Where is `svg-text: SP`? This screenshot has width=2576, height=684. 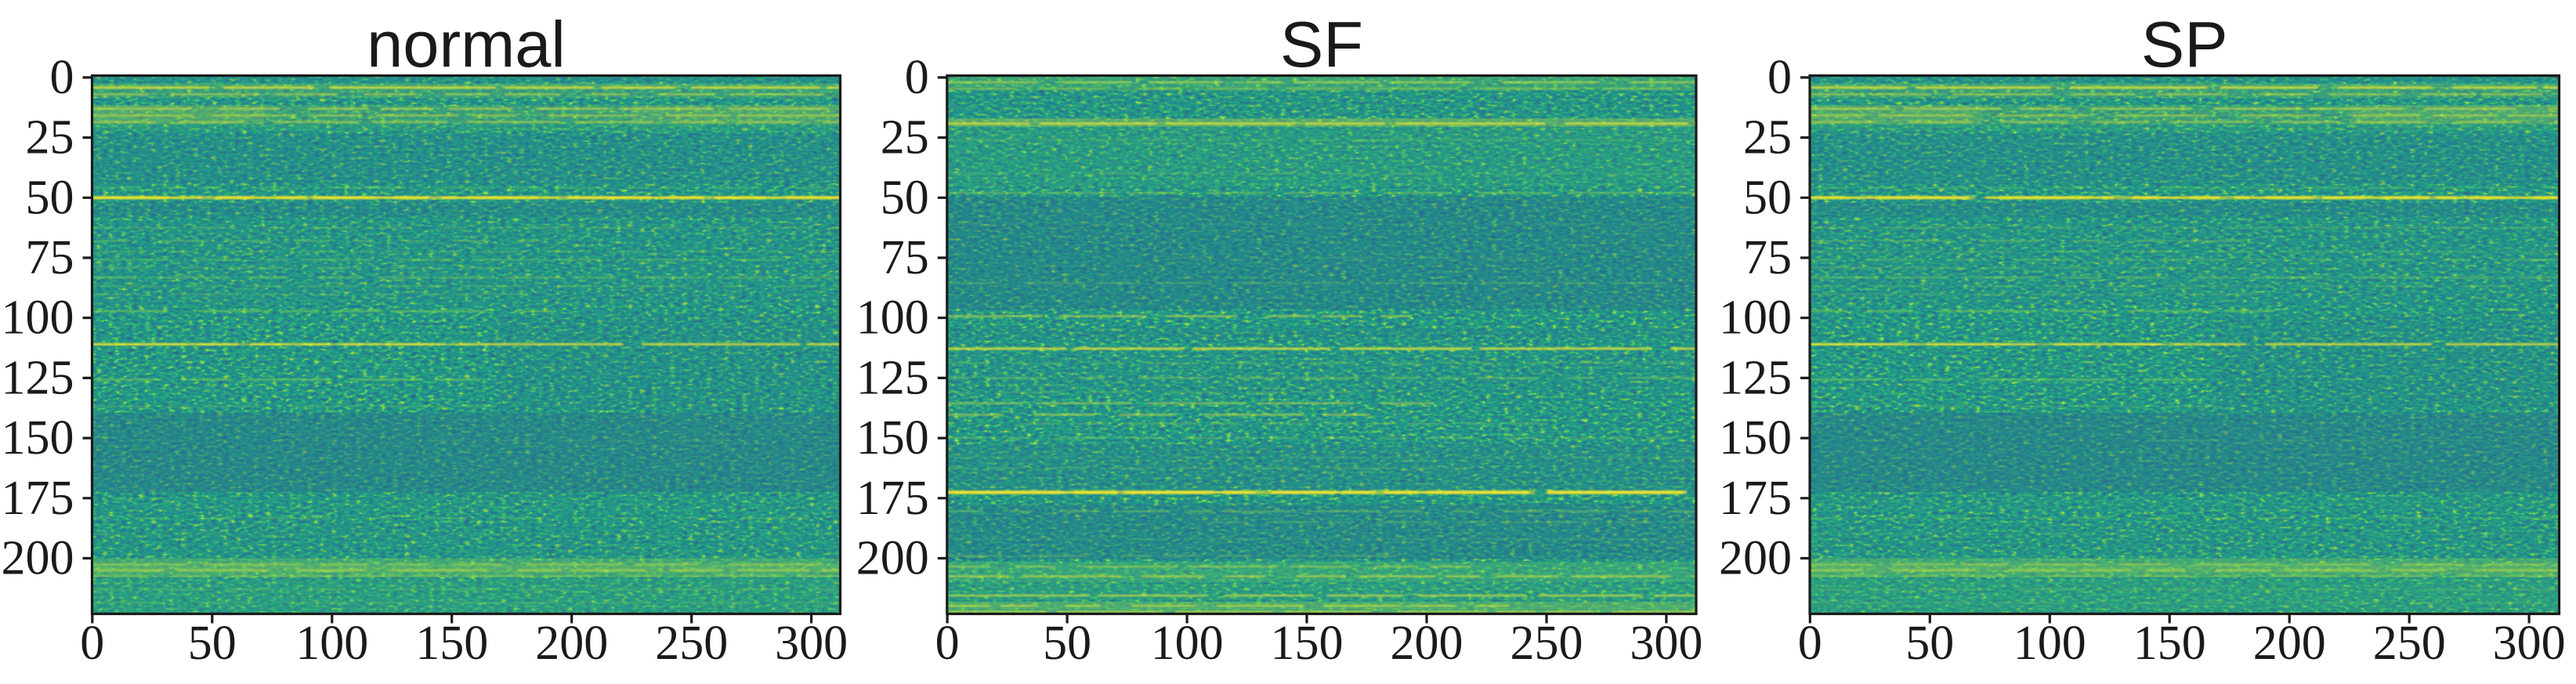 svg-text: SP is located at coordinates (2184, 44).